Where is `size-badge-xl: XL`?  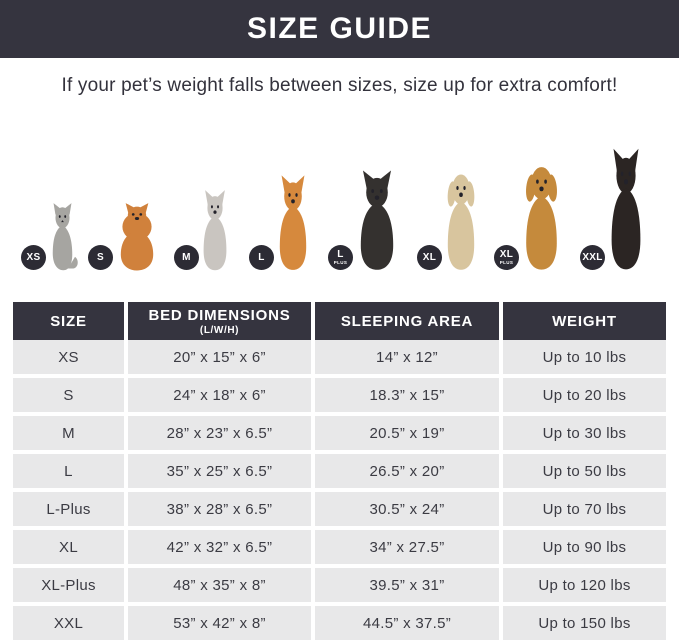
size-badge-xl: XL is located at coordinates (429, 257).